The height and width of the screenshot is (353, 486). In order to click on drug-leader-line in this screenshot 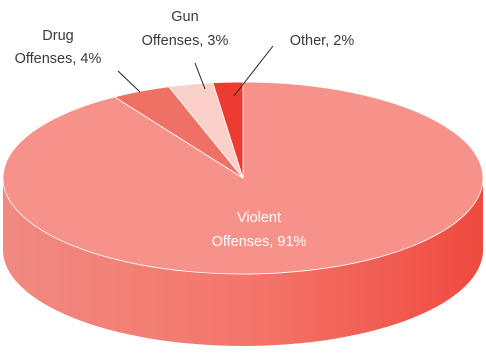, I will do `click(129, 81)`.